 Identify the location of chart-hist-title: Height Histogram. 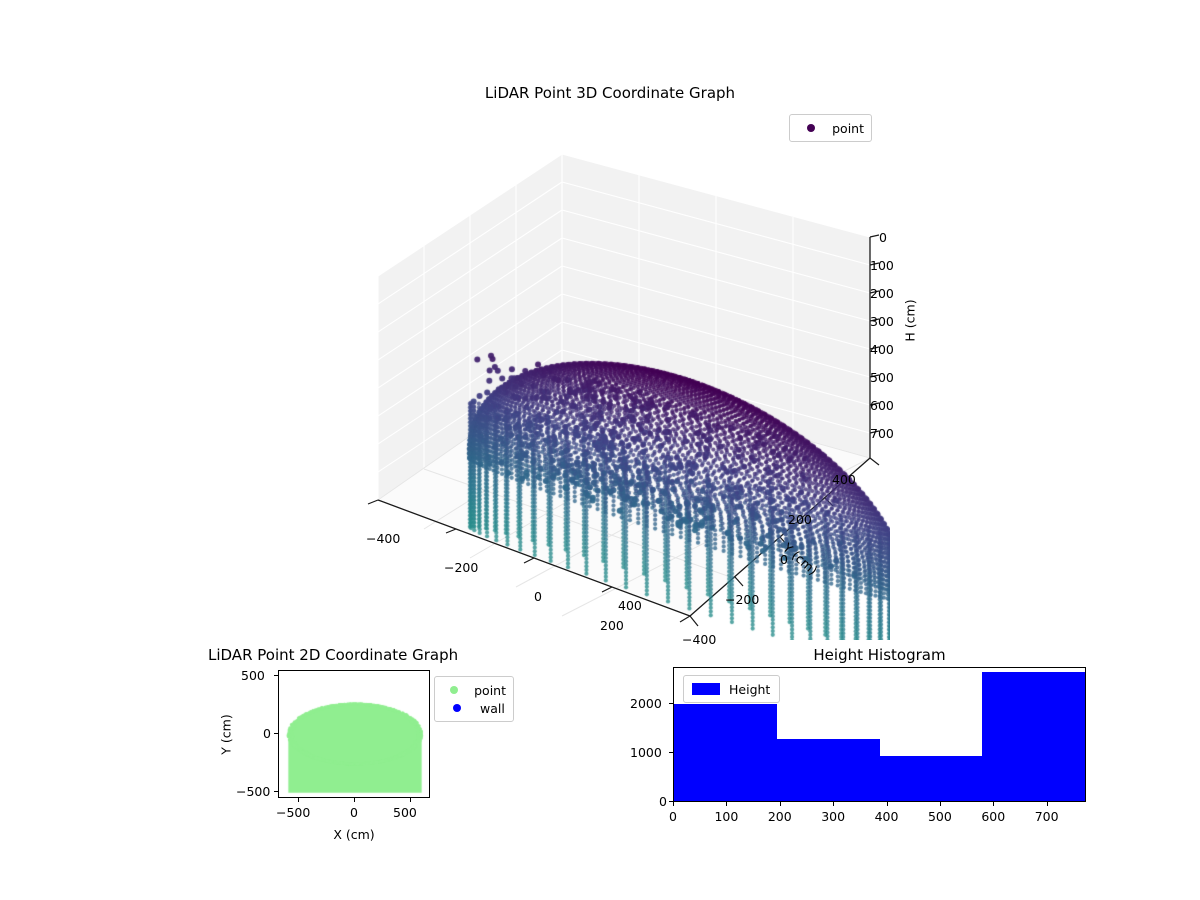
(879, 655).